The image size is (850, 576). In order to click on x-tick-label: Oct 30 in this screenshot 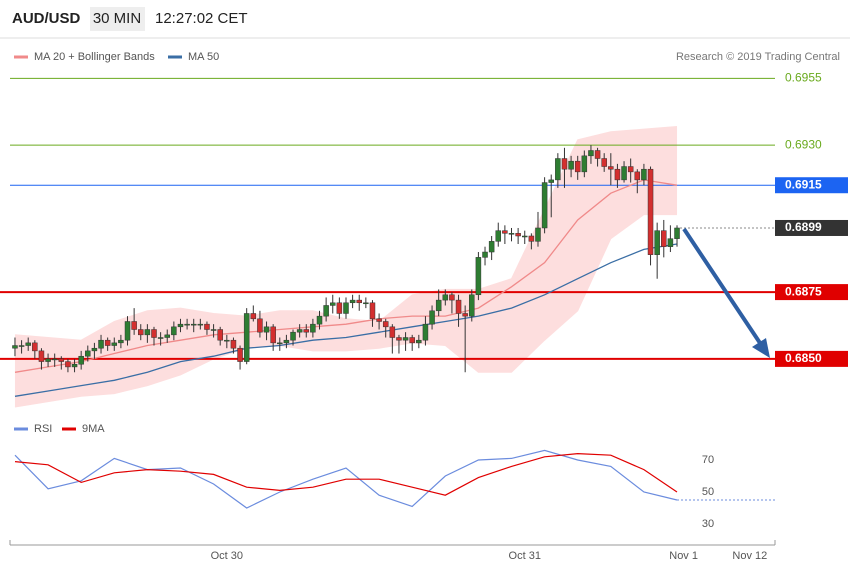, I will do `click(227, 556)`.